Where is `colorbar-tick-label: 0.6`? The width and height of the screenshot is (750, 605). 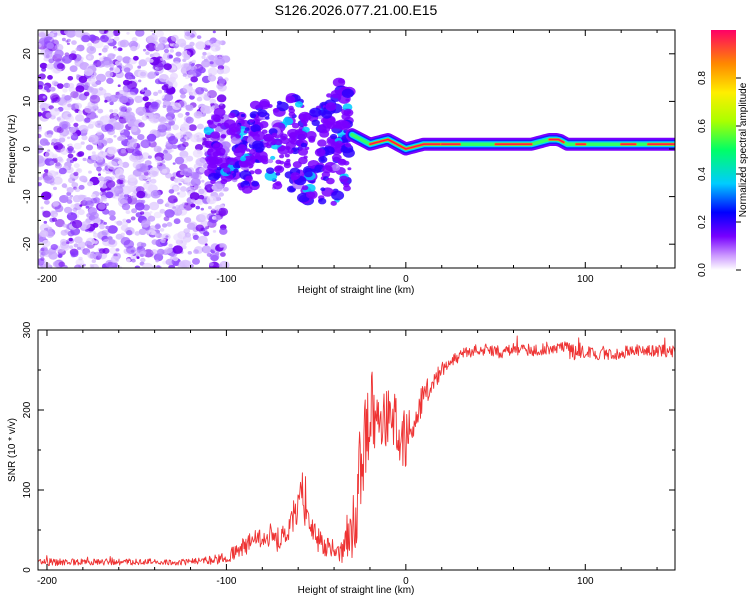
colorbar-tick-label: 0.6 is located at coordinates (702, 126).